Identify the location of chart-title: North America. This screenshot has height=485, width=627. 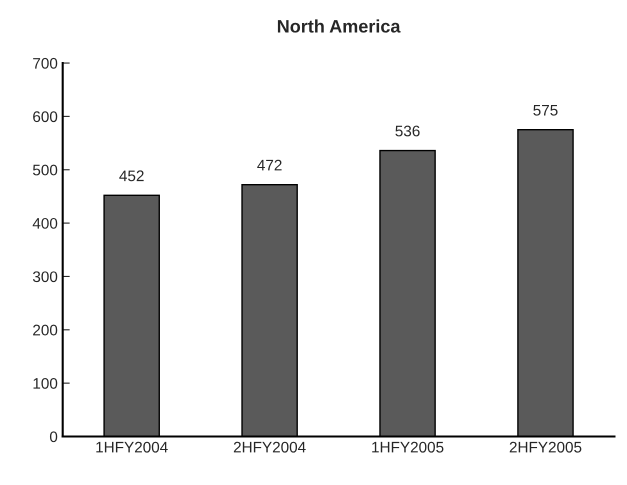
(339, 26).